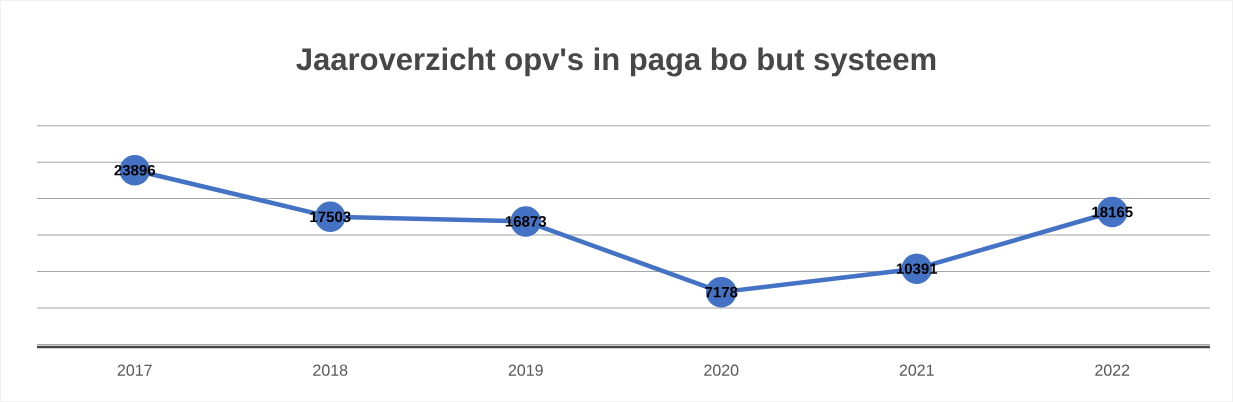 The height and width of the screenshot is (402, 1233). Describe the element at coordinates (917, 269) in the screenshot. I see `data-label: 10391` at that location.